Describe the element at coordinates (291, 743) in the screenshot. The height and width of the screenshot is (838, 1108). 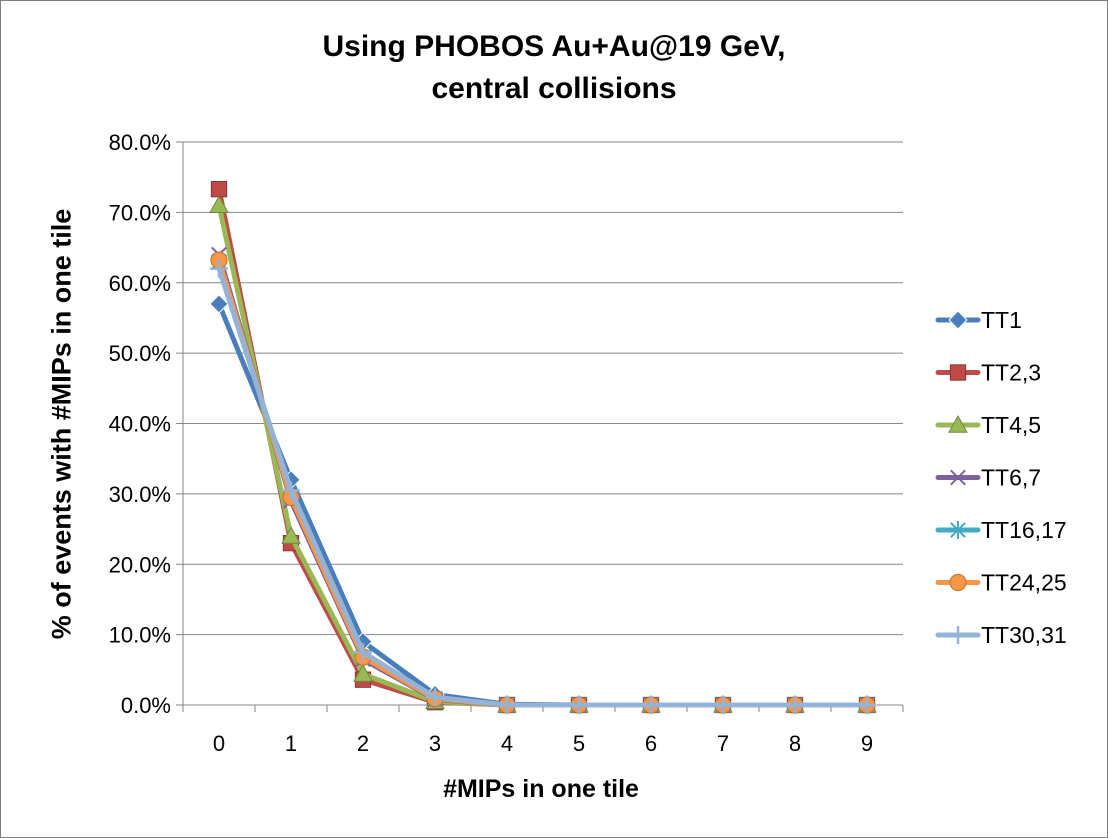
I see `x-tick-label: 1` at that location.